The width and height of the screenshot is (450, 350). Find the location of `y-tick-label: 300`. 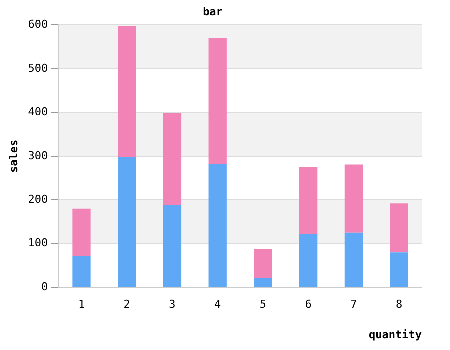

y-tick-label: 300 is located at coordinates (38, 155).